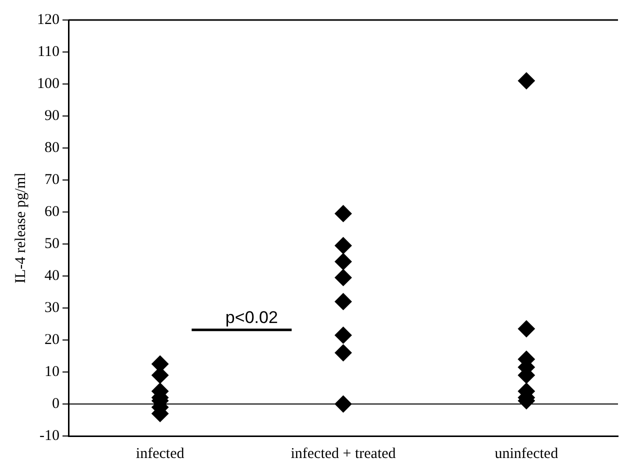 This screenshot has height=474, width=635. What do you see at coordinates (52, 244) in the screenshot?
I see `y-tick-label: 50` at bounding box center [52, 244].